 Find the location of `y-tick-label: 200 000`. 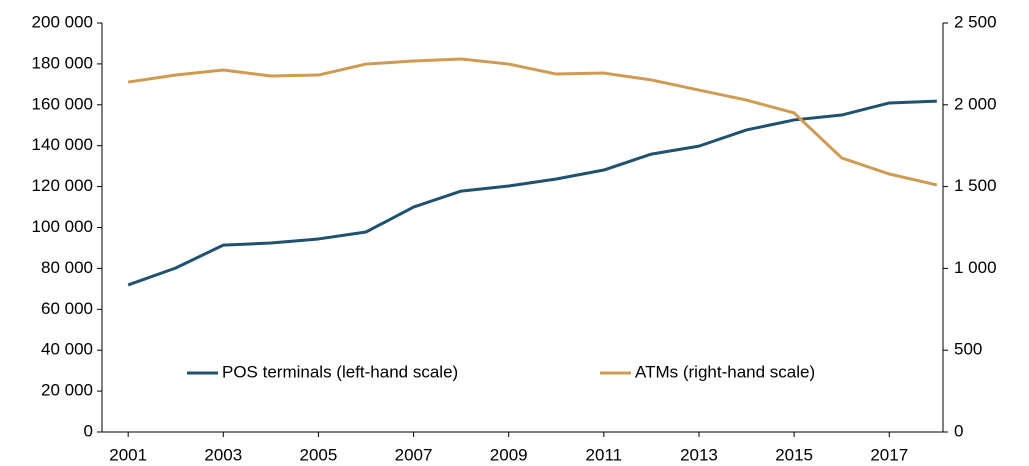

y-tick-label: 200 000 is located at coordinates (62, 21).